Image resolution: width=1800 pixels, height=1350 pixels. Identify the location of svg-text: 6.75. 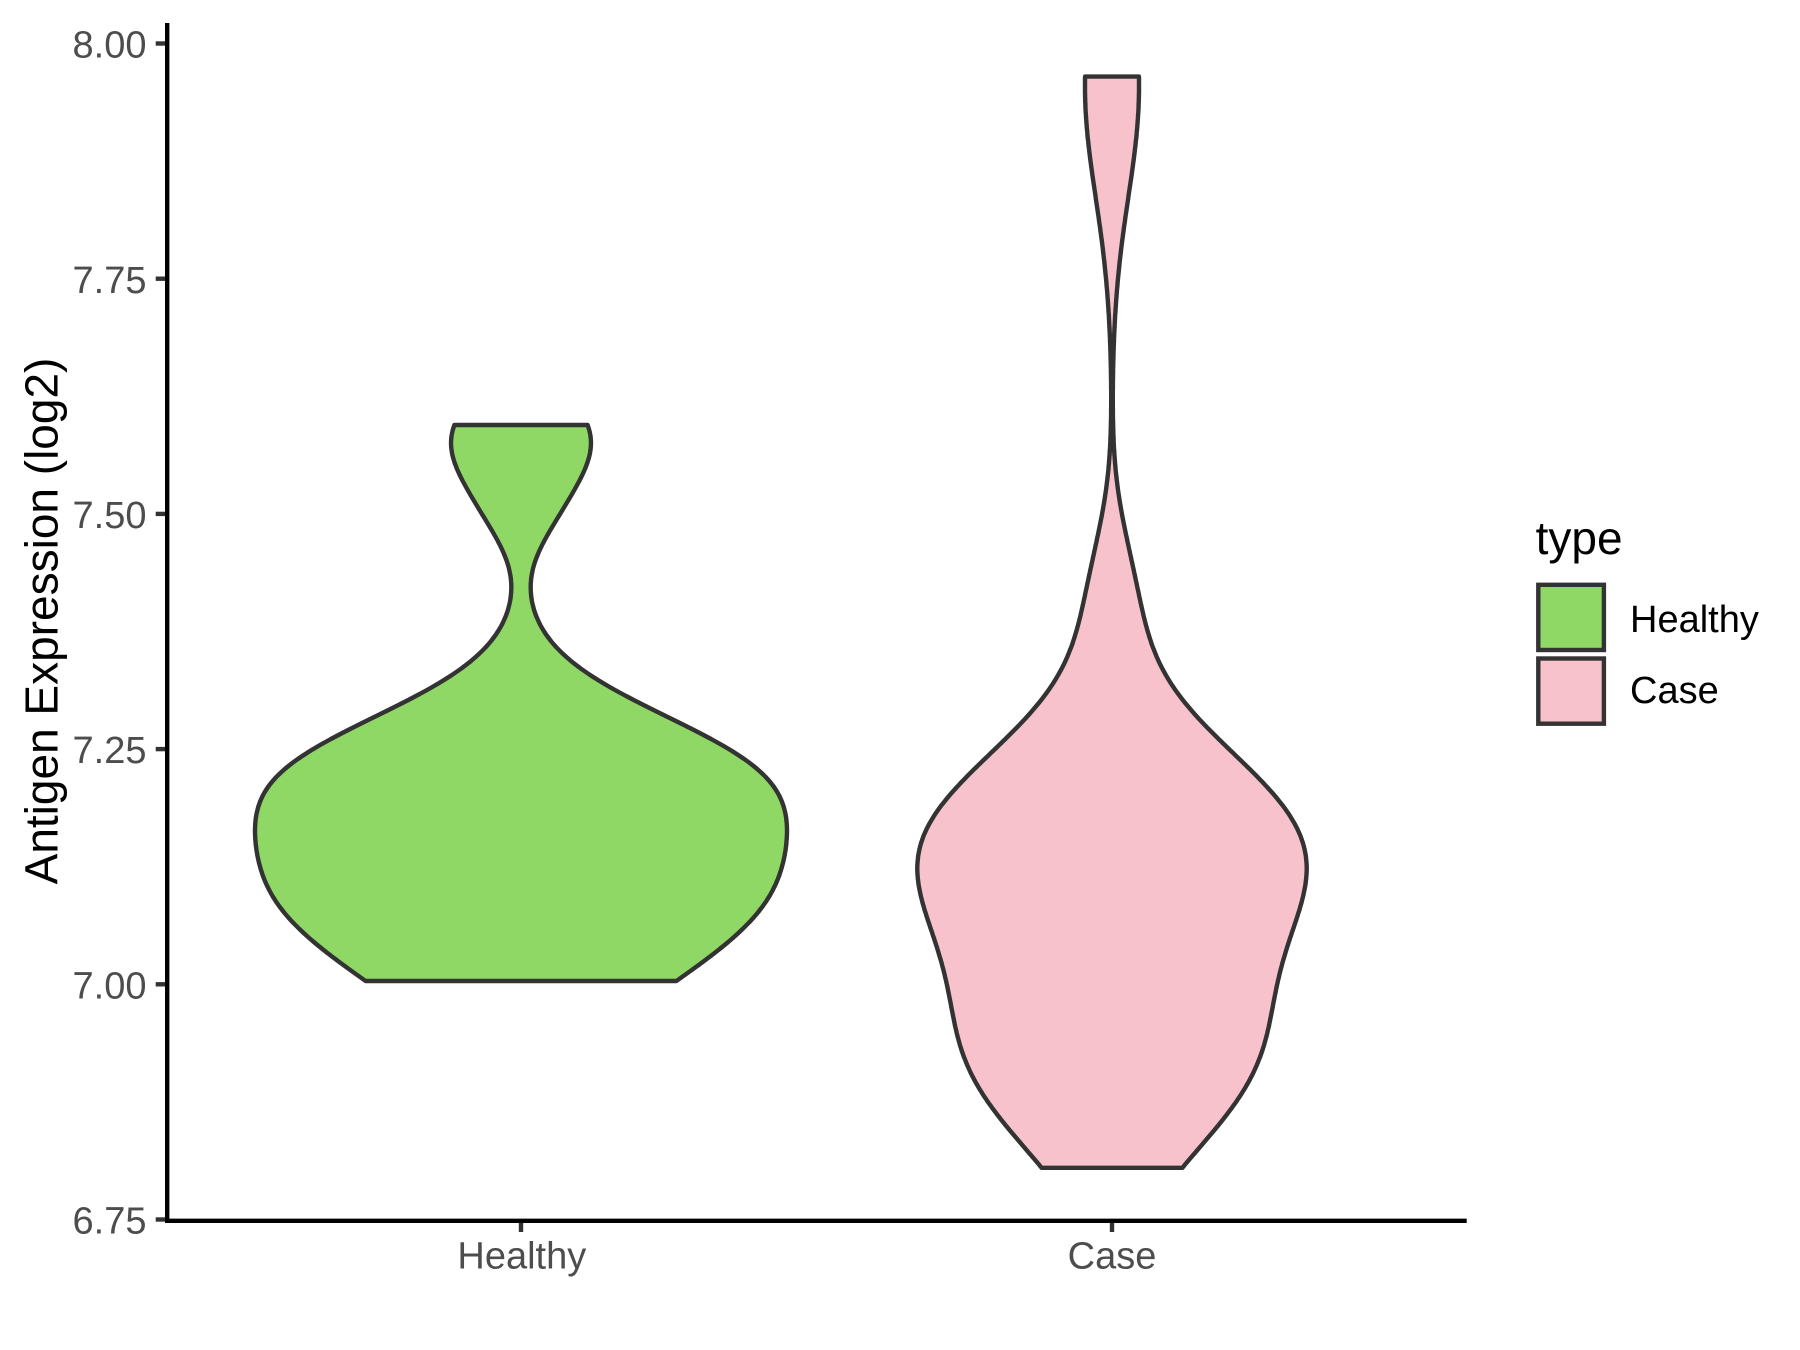
(110, 1222).